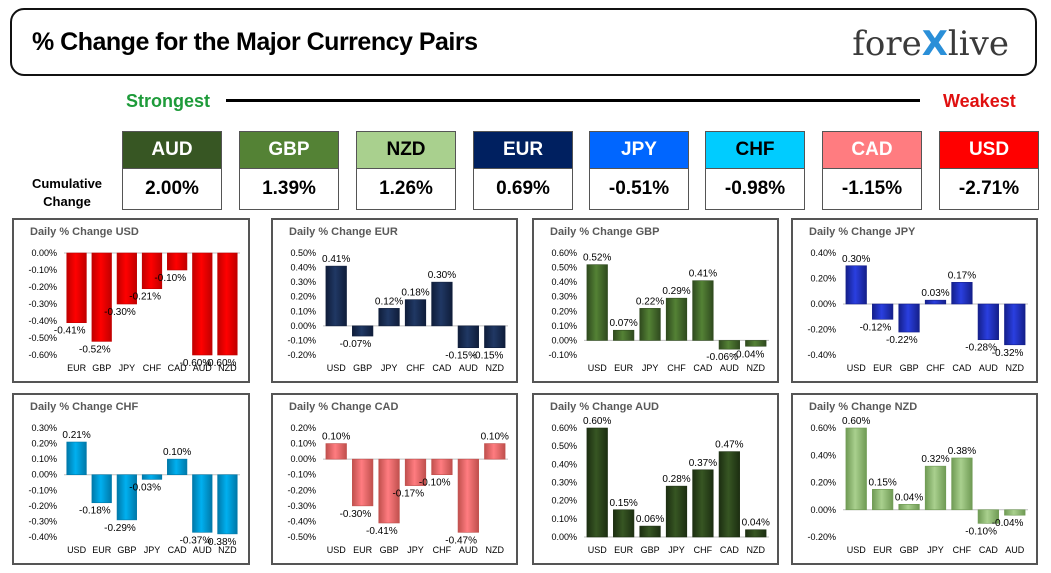  Describe the element at coordinates (862, 232) in the screenshot. I see `chart-title: Daily % Change JPY` at that location.